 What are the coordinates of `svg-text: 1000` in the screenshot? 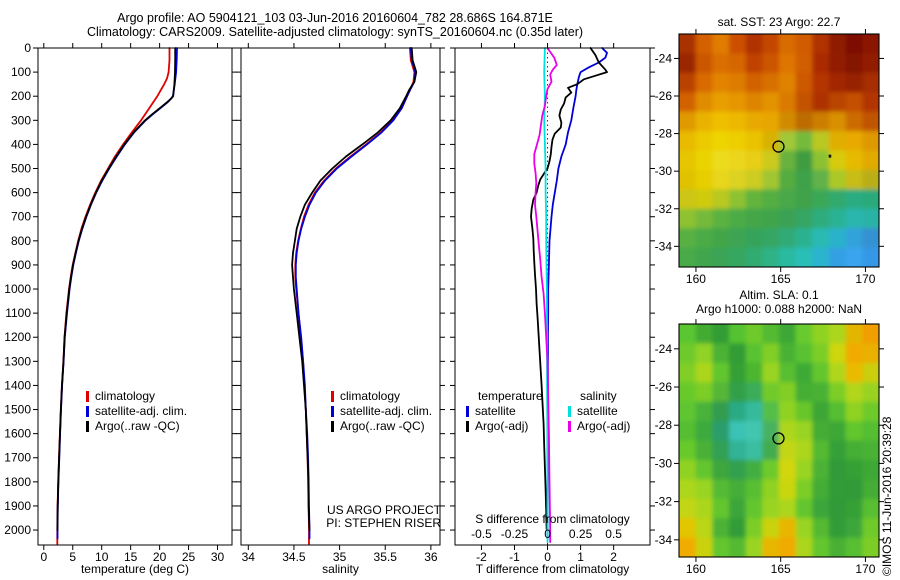 It's located at (17, 289).